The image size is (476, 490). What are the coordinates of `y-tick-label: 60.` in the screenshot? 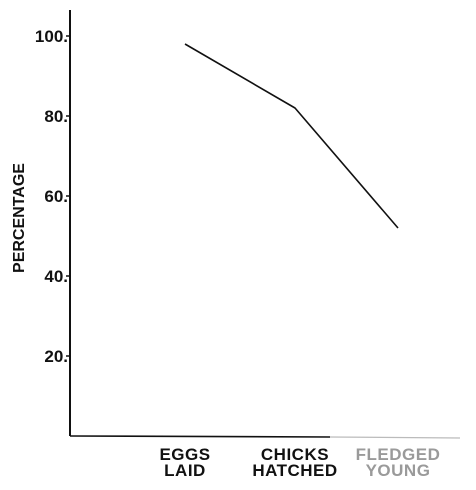 It's located at (56, 196).